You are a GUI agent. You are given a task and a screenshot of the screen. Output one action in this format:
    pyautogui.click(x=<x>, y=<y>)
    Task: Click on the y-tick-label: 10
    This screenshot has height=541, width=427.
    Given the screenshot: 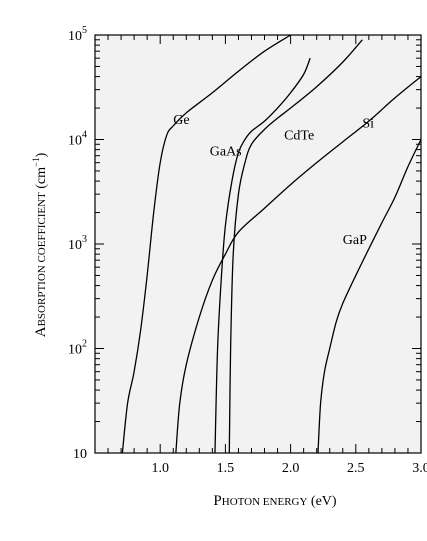 What is the action you would take?
    pyautogui.click(x=80, y=454)
    